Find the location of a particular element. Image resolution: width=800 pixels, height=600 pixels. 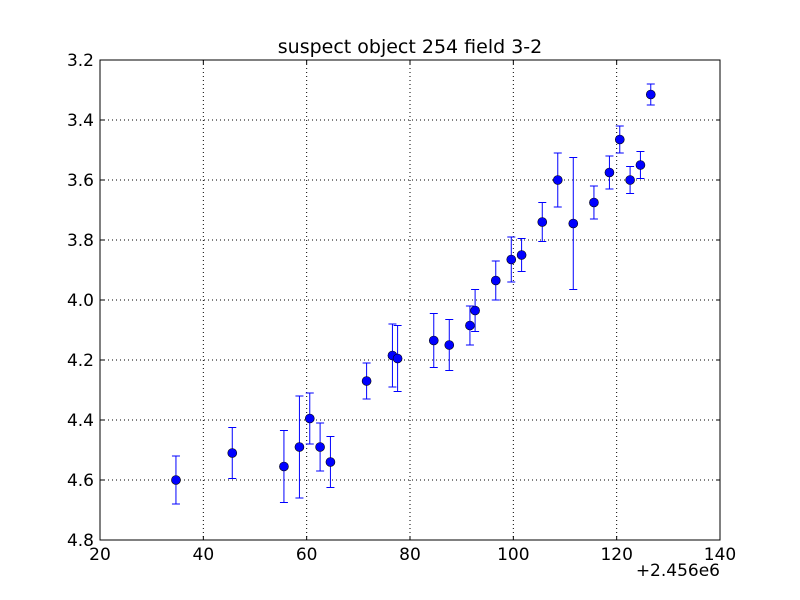

y-tick-label: 3.6 is located at coordinates (80, 181).